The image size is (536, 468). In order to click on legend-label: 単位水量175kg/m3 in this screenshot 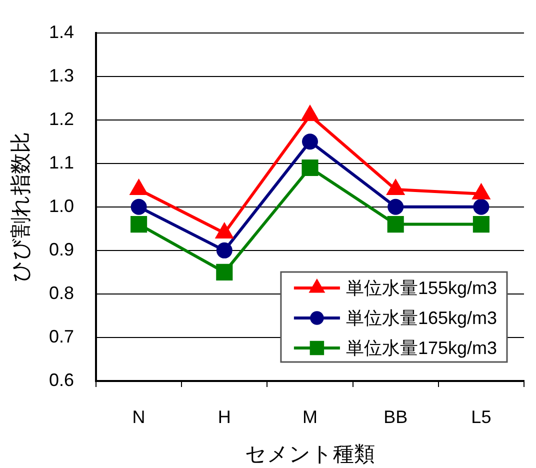, I will do `click(422, 348)`.